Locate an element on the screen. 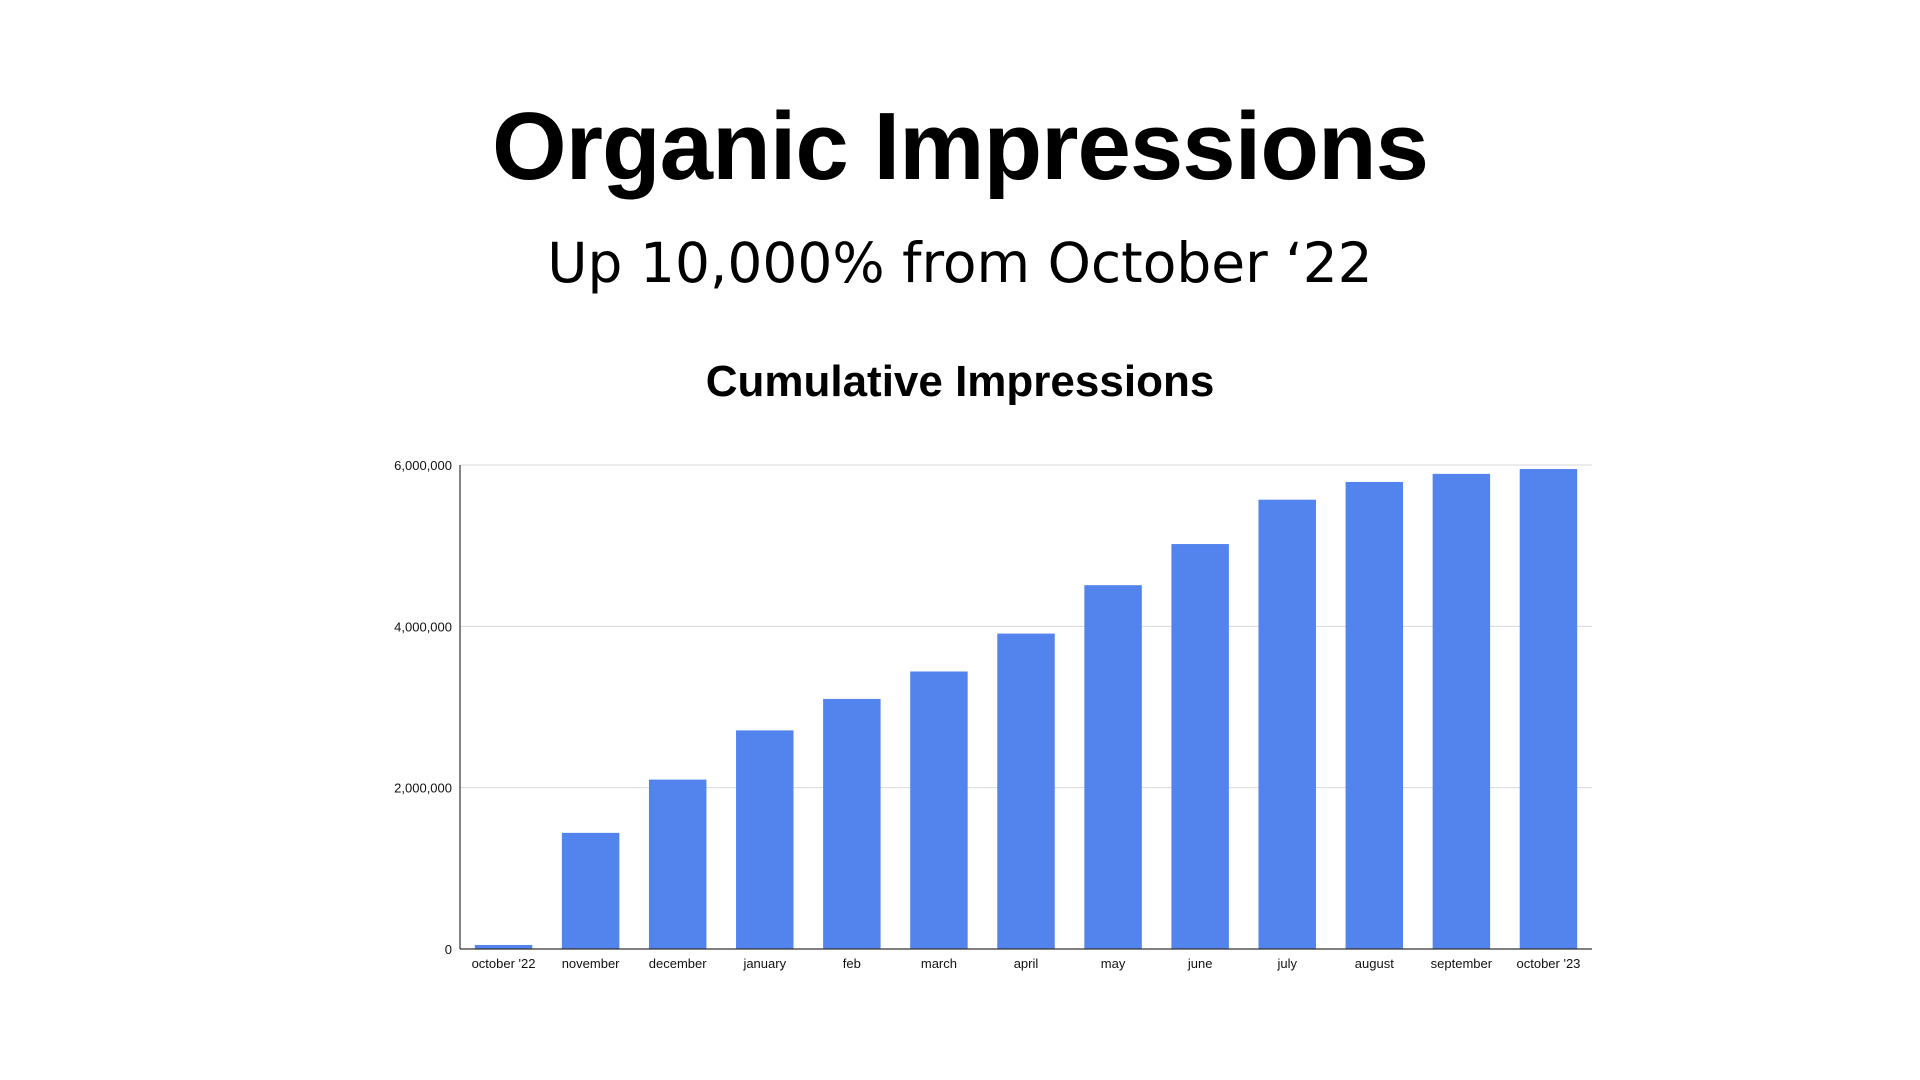  y-tick-label: 0 is located at coordinates (448, 949).